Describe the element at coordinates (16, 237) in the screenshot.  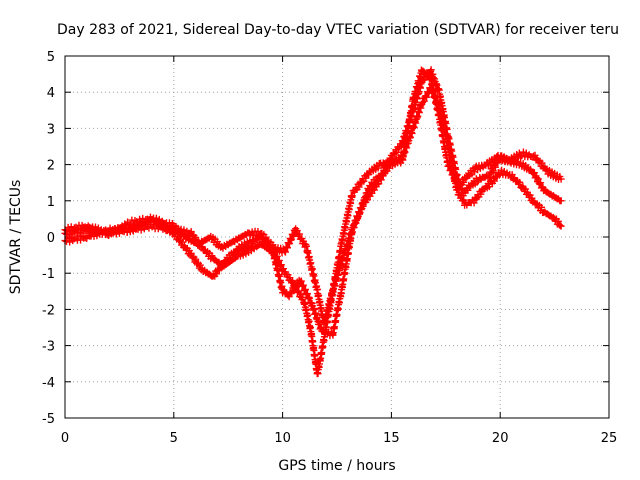
I see `y-axis-label: SDTVAR / TECUs` at that location.